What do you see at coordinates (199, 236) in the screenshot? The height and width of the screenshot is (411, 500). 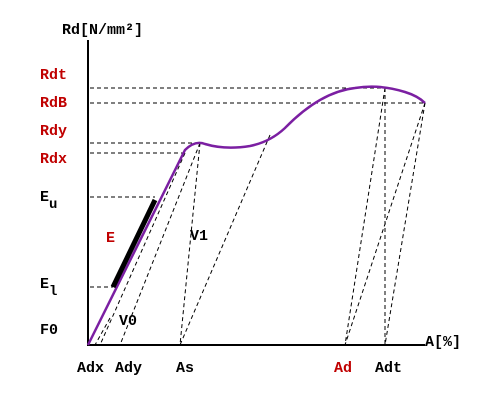 I see `annotation: V1` at bounding box center [199, 236].